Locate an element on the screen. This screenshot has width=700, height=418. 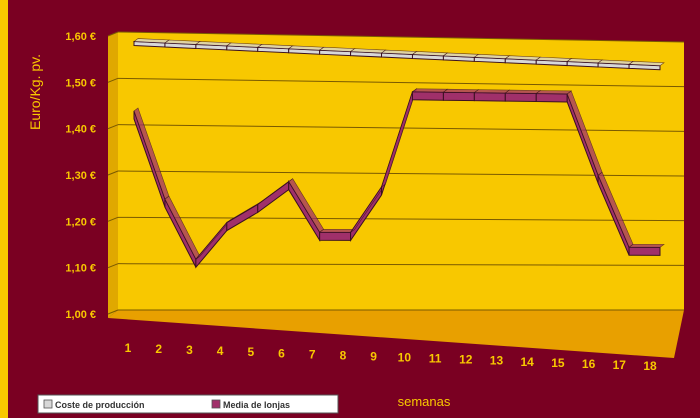
x-tick-label: 11 is located at coordinates (435, 359).